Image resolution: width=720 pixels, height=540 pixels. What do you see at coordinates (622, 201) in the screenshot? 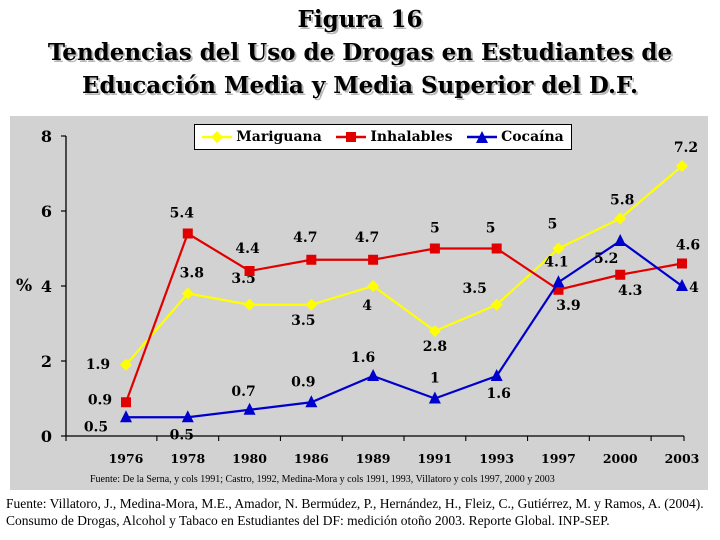
I see `data-label-mariguana: 5.8` at bounding box center [622, 201].